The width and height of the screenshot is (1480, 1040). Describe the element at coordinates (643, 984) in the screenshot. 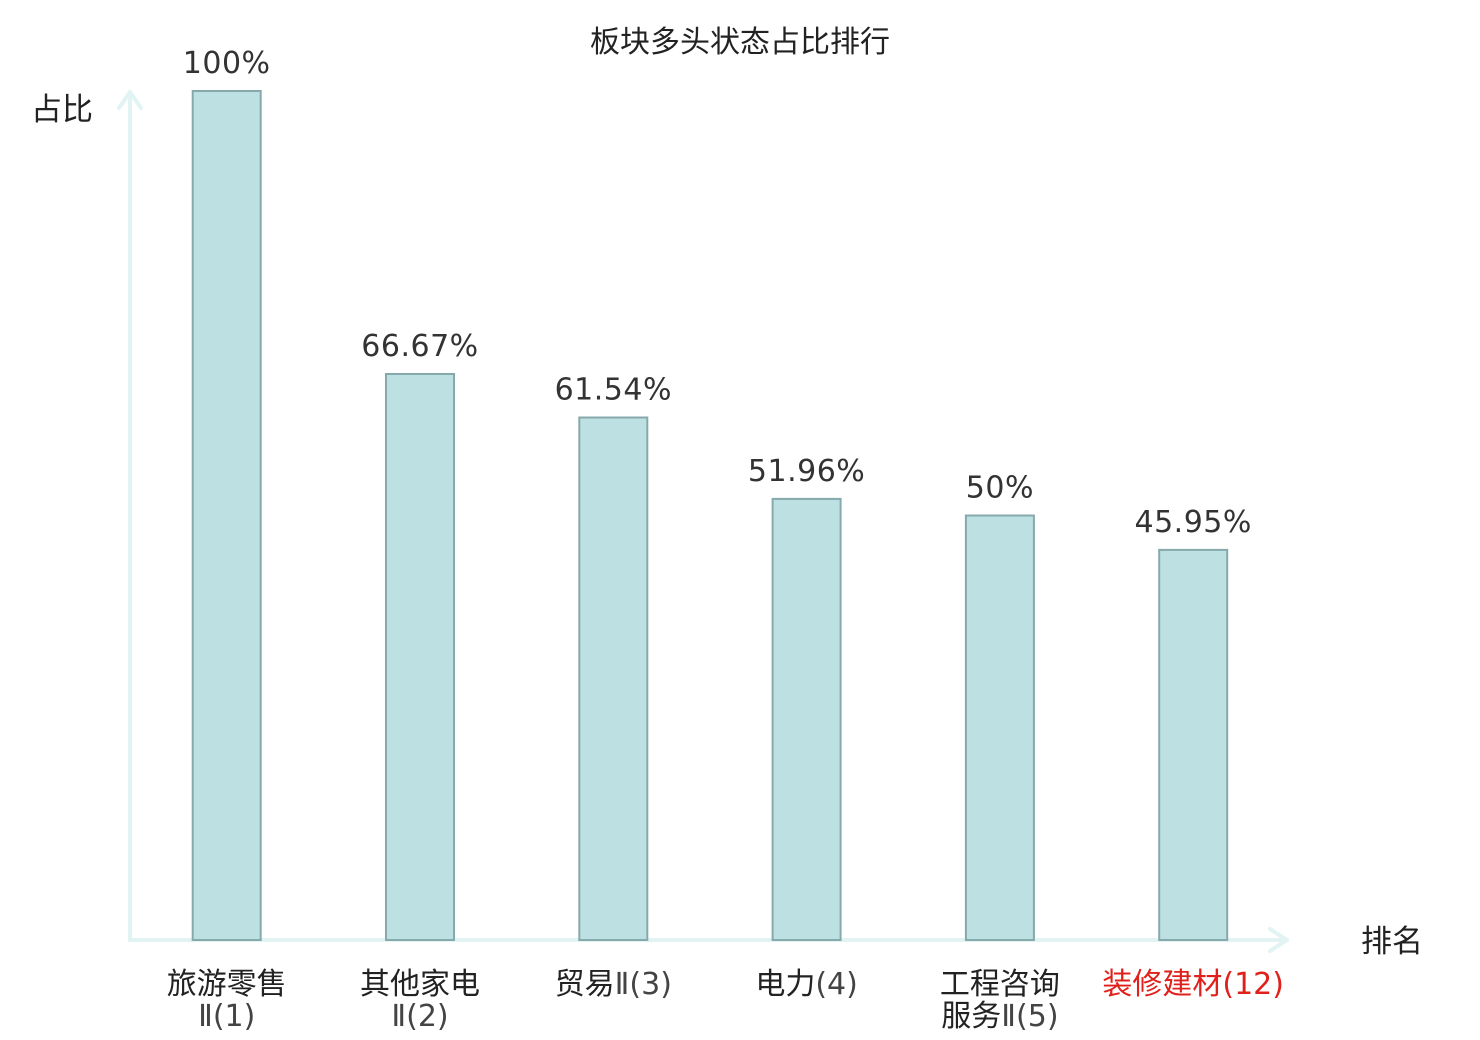

I see `category-rank: Ⅱ(3)` at that location.